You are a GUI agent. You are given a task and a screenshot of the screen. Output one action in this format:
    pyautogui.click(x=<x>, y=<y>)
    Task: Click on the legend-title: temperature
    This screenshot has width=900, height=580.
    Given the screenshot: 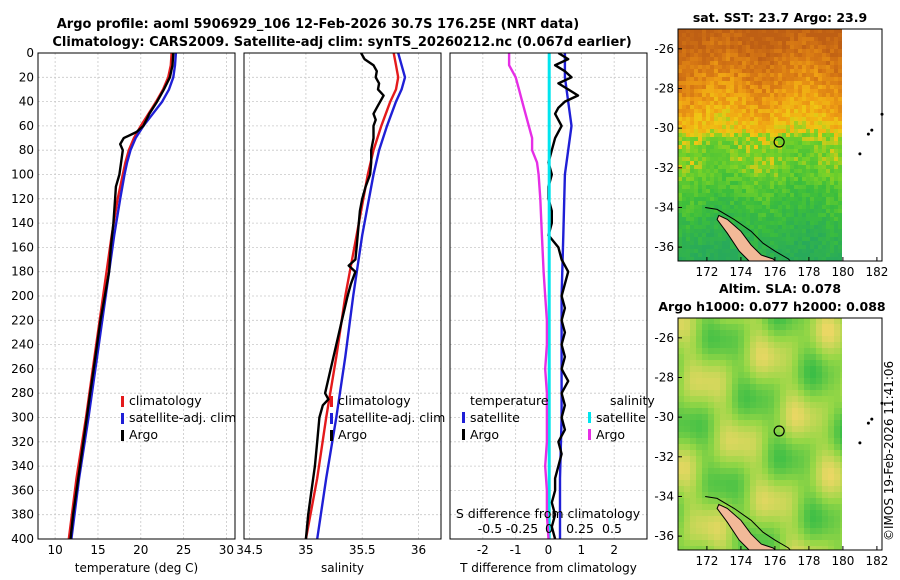 What is the action you would take?
    pyautogui.click(x=509, y=400)
    